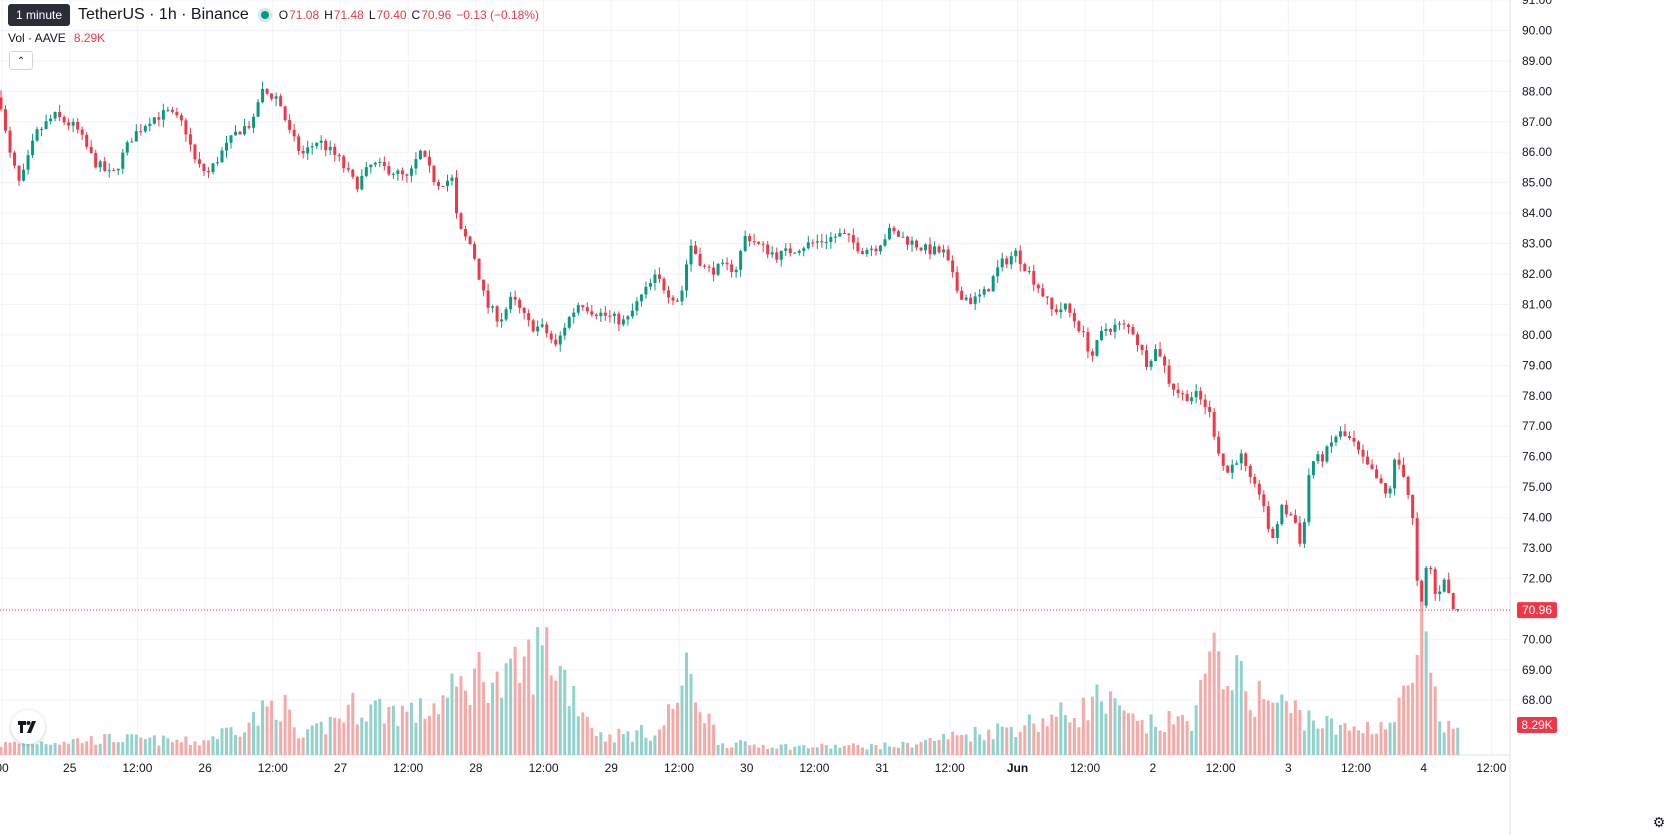  I want to click on open-key: O, so click(283, 15).